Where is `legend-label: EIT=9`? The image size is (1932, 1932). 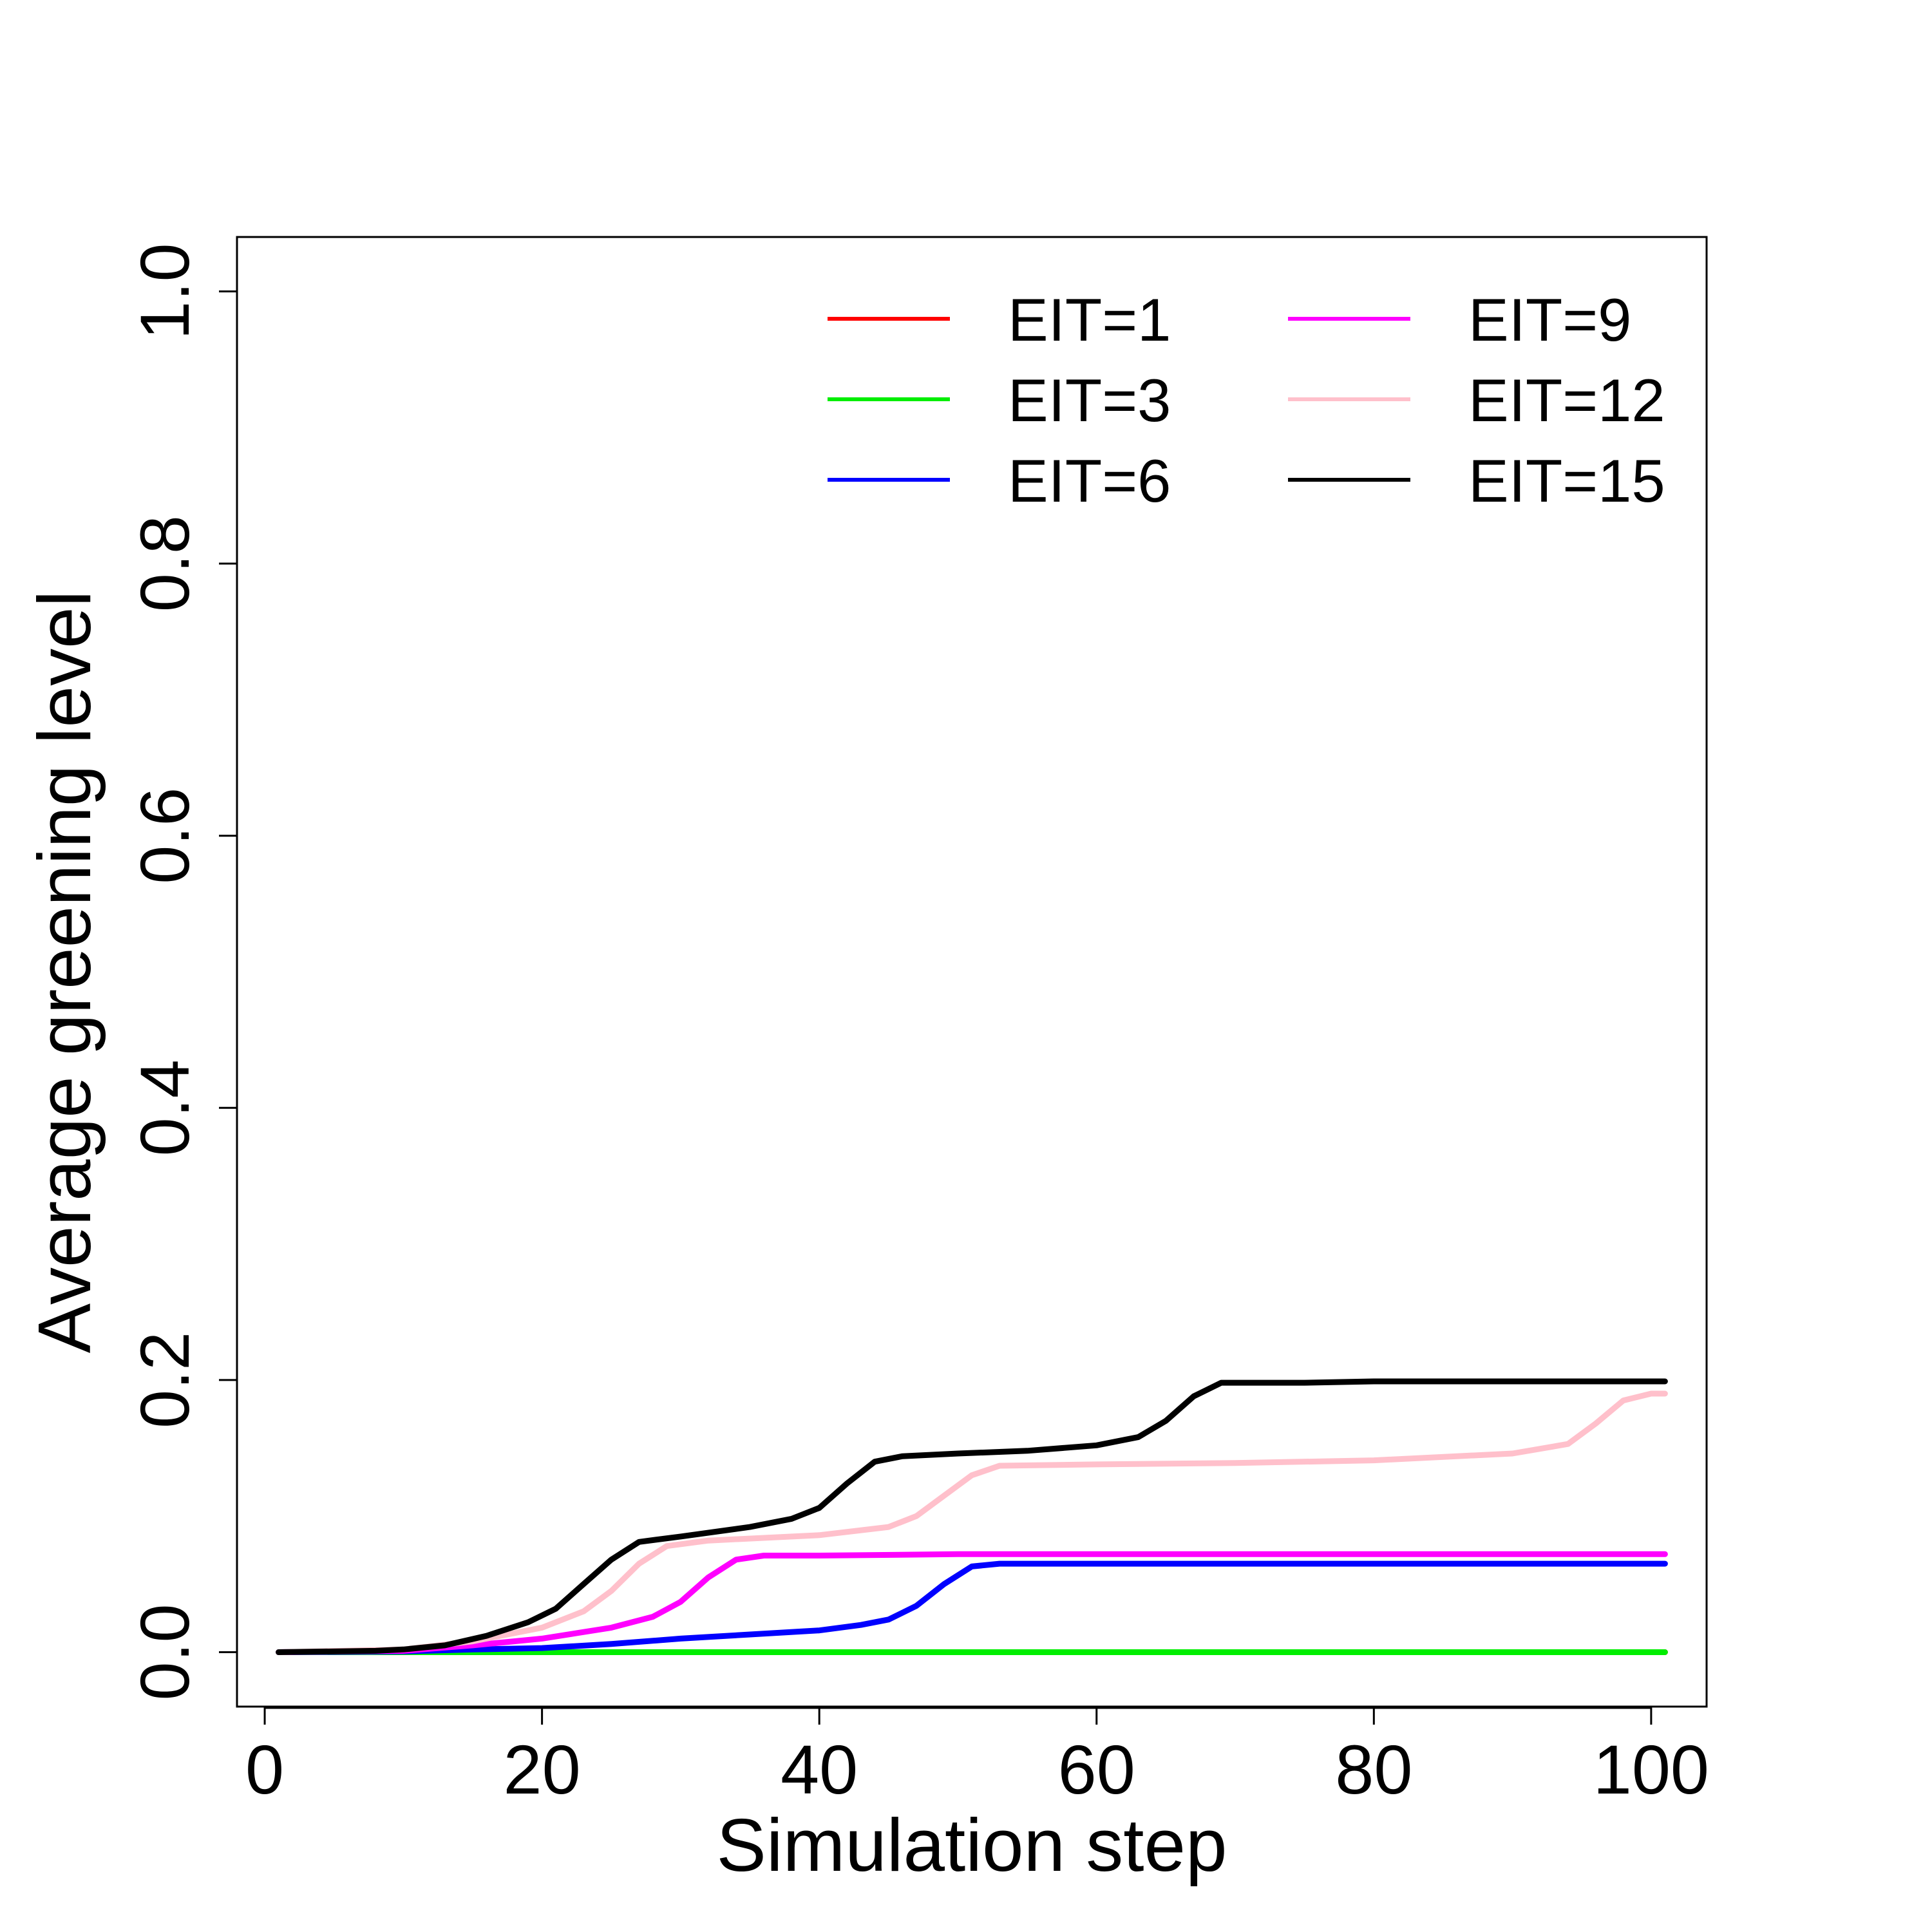
legend-label: EIT=9 is located at coordinates (1549, 320).